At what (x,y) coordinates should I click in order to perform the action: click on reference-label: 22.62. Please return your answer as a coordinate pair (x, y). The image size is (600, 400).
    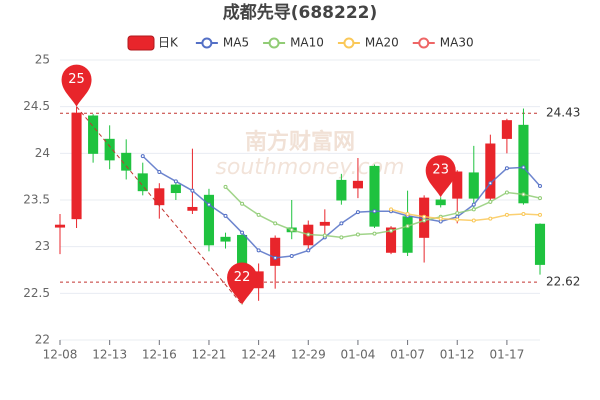
    Looking at the image, I should click on (563, 282).